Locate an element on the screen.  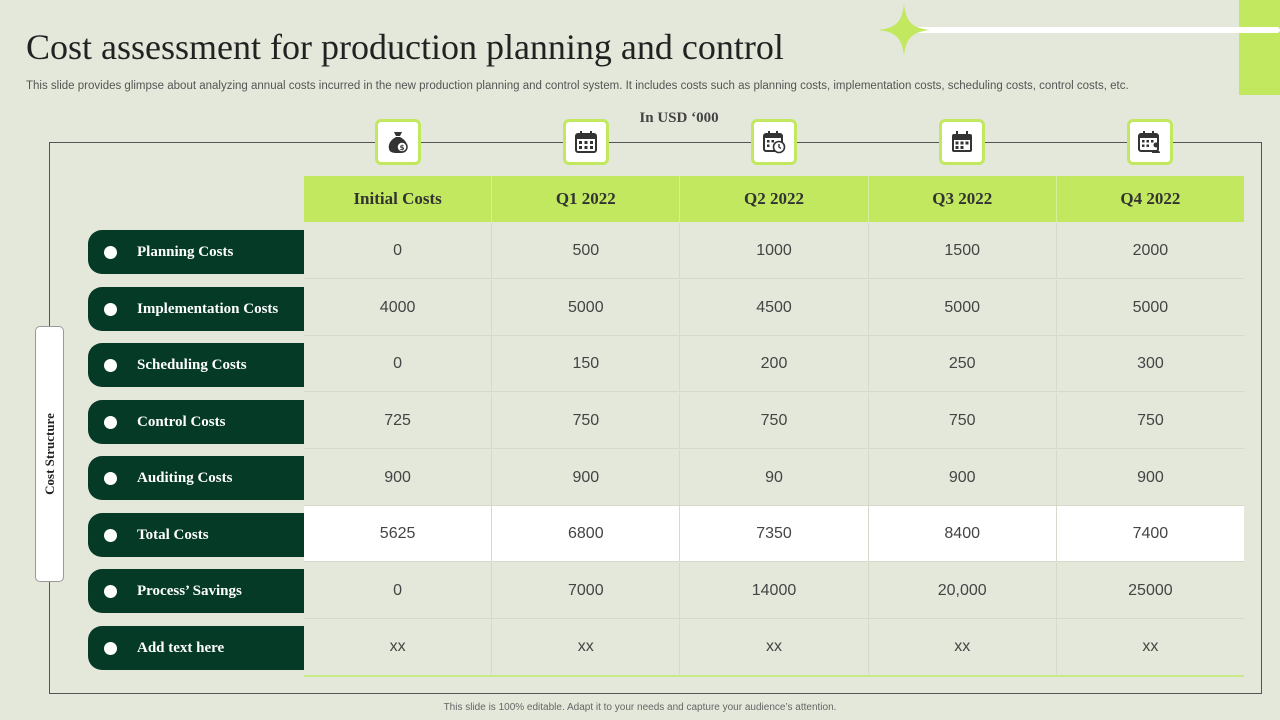
sparkle-icon is located at coordinates (904, 30).